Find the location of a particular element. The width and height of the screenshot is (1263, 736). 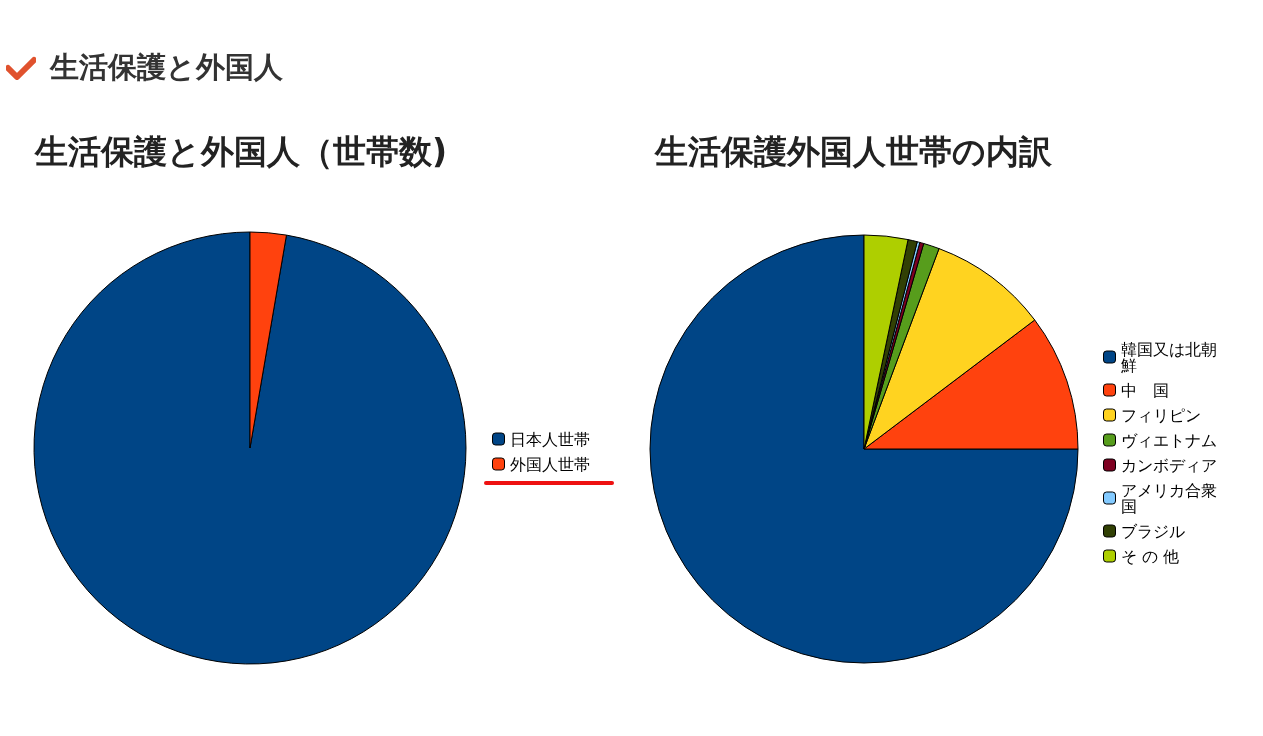

legend-label: フィリピン is located at coordinates (1160, 415).